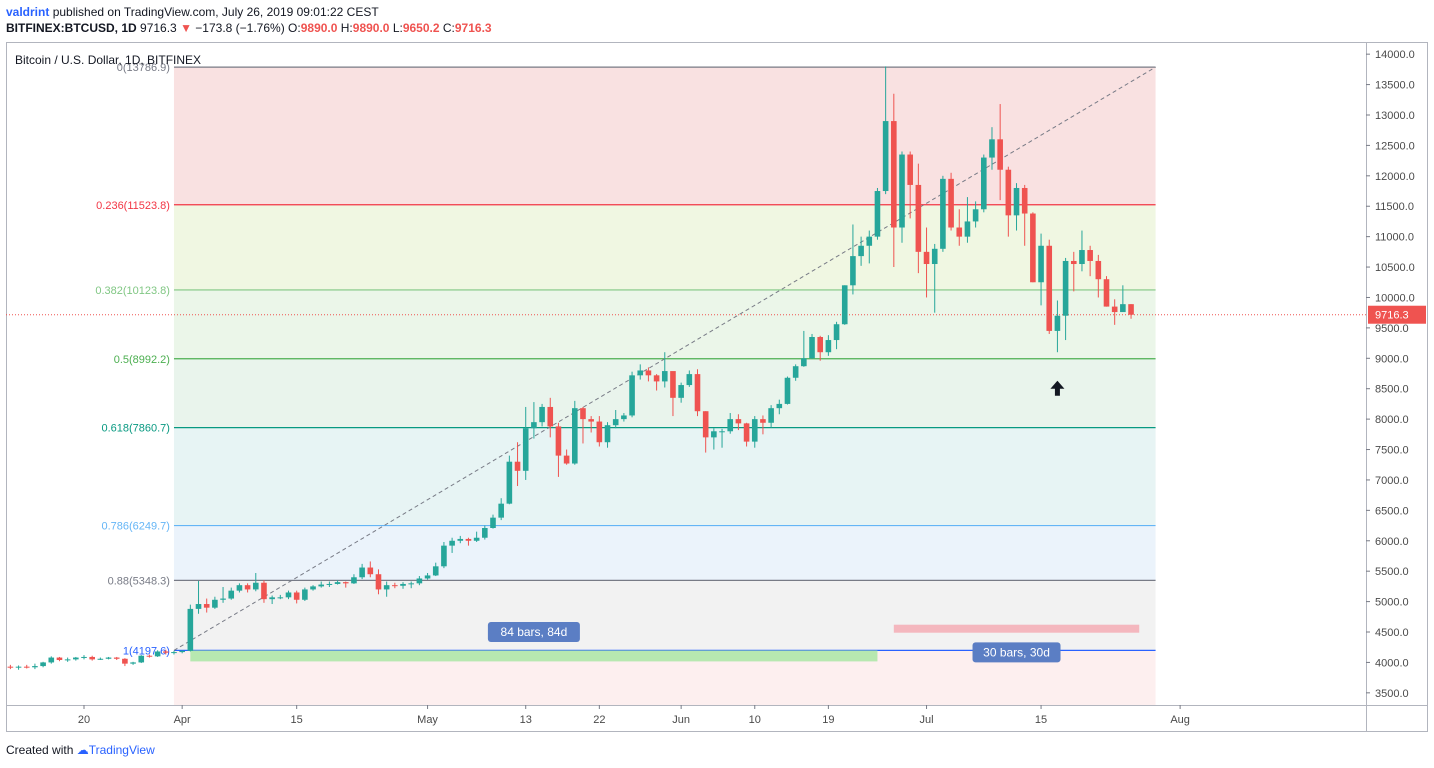 The width and height of the screenshot is (1434, 768). I want to click on price-axis-label: 5000.0, so click(1392, 603).